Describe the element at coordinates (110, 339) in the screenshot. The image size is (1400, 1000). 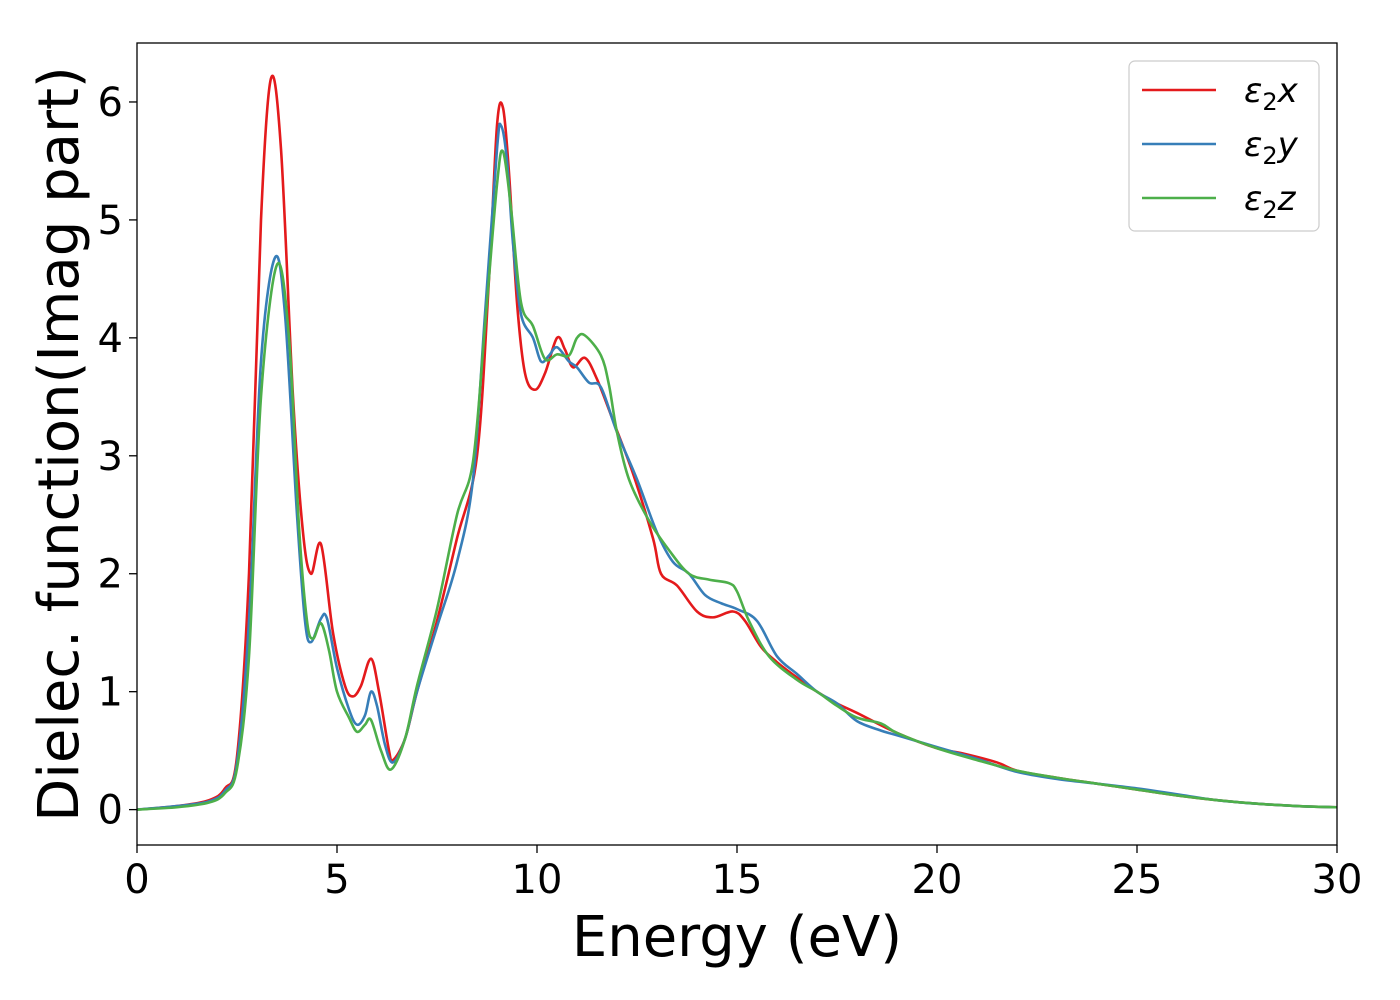
I see `y-tick-label: 4` at that location.